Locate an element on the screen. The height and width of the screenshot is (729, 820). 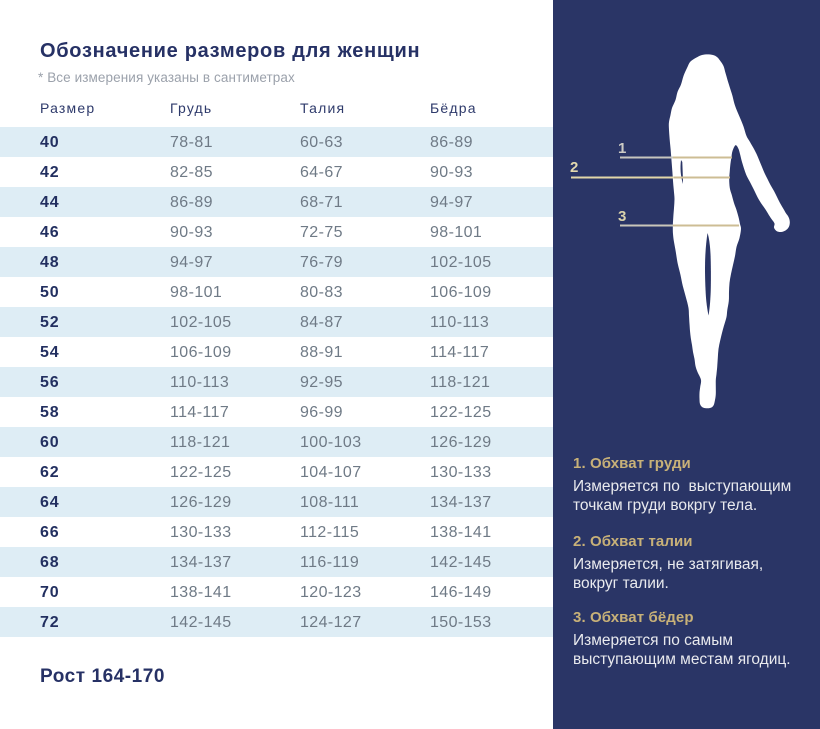
svg-text: 3 is located at coordinates (622, 216).